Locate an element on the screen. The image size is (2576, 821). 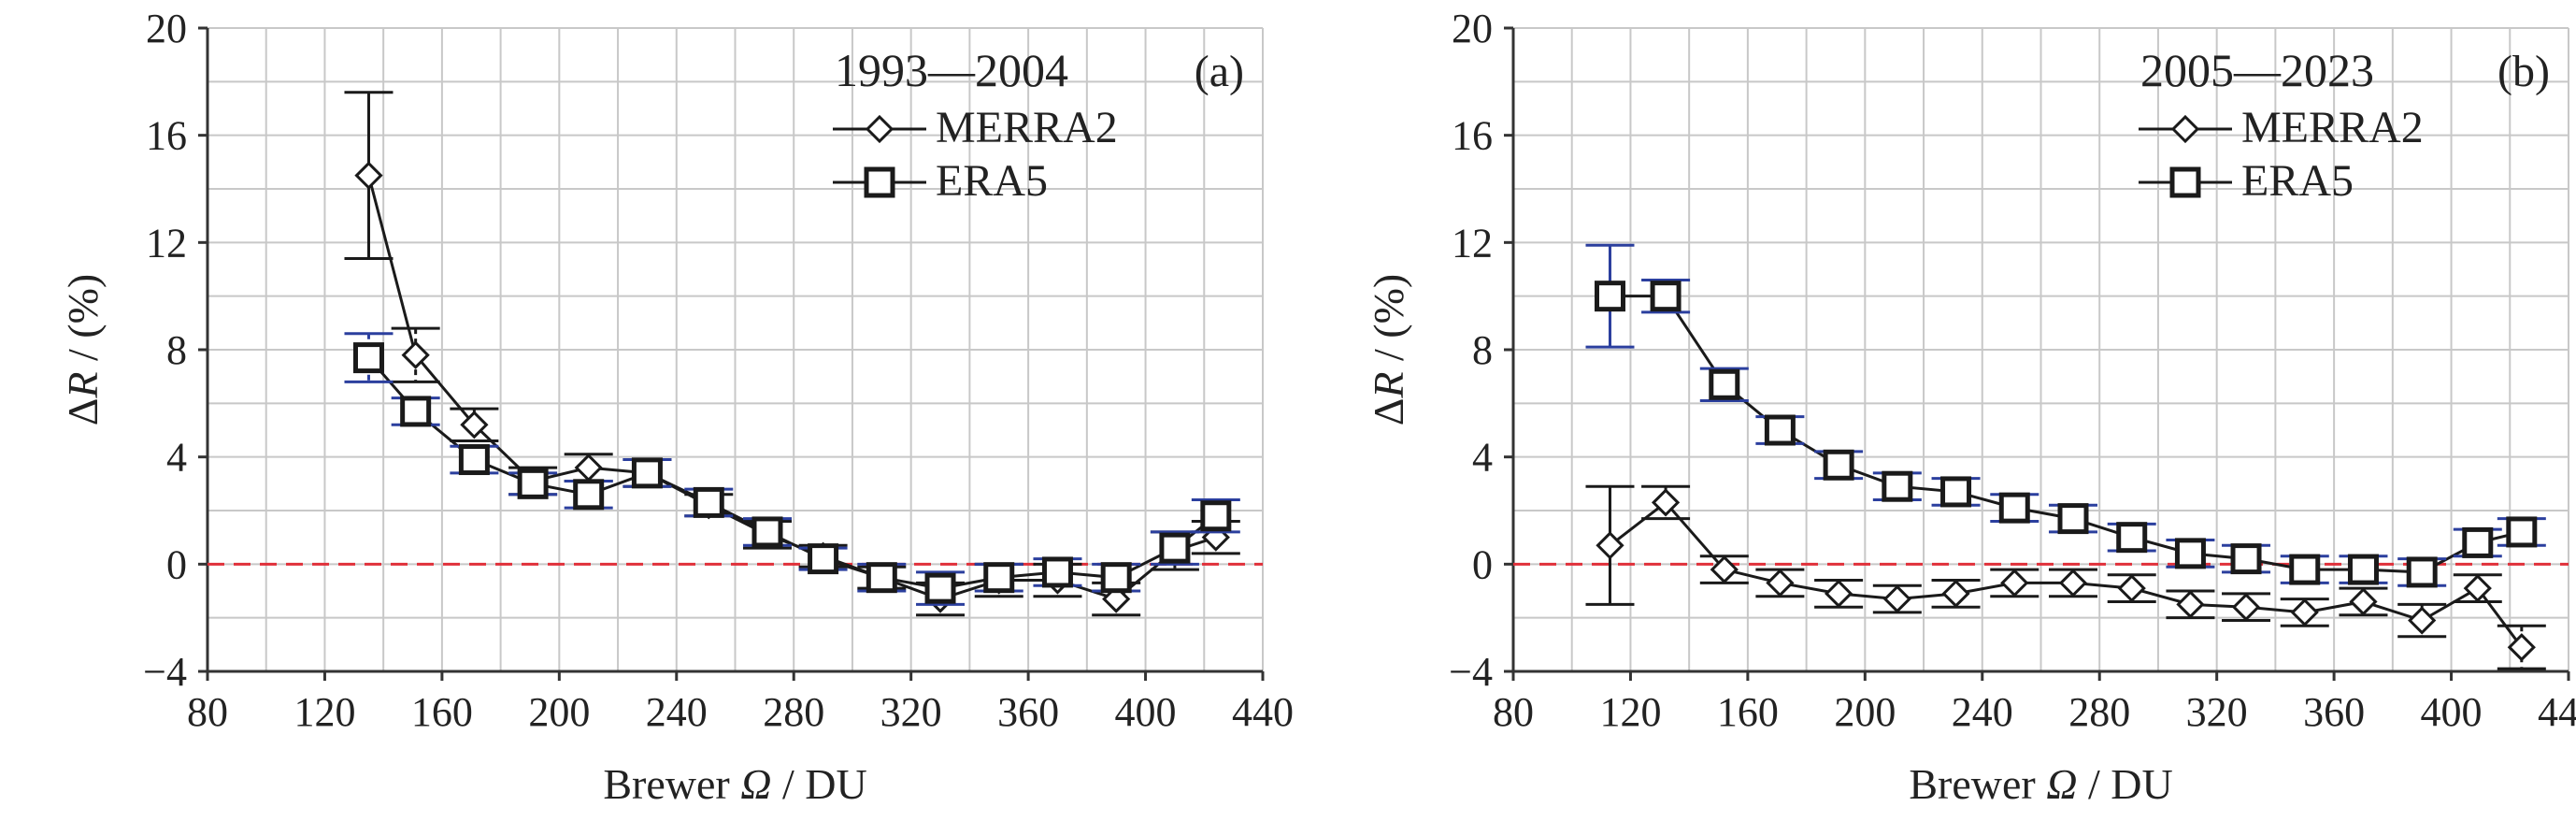
y-tick-label: 16 is located at coordinates (1472, 136).